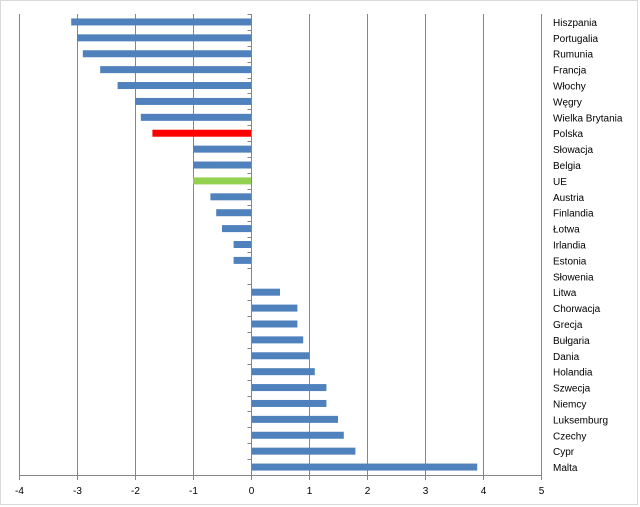  Describe the element at coordinates (294, 419) in the screenshot. I see `bar-luksemburg` at that location.